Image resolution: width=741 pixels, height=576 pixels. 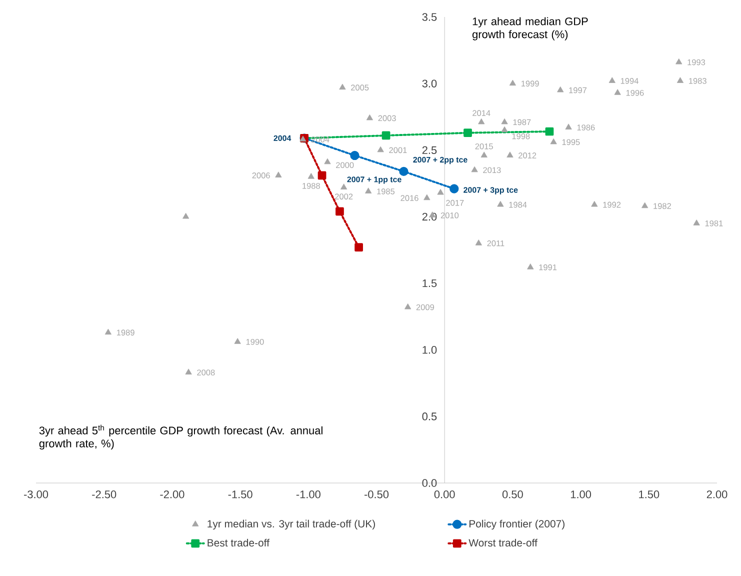 What do you see at coordinates (635, 93) in the screenshot?
I see `annotation: 1996` at bounding box center [635, 93].